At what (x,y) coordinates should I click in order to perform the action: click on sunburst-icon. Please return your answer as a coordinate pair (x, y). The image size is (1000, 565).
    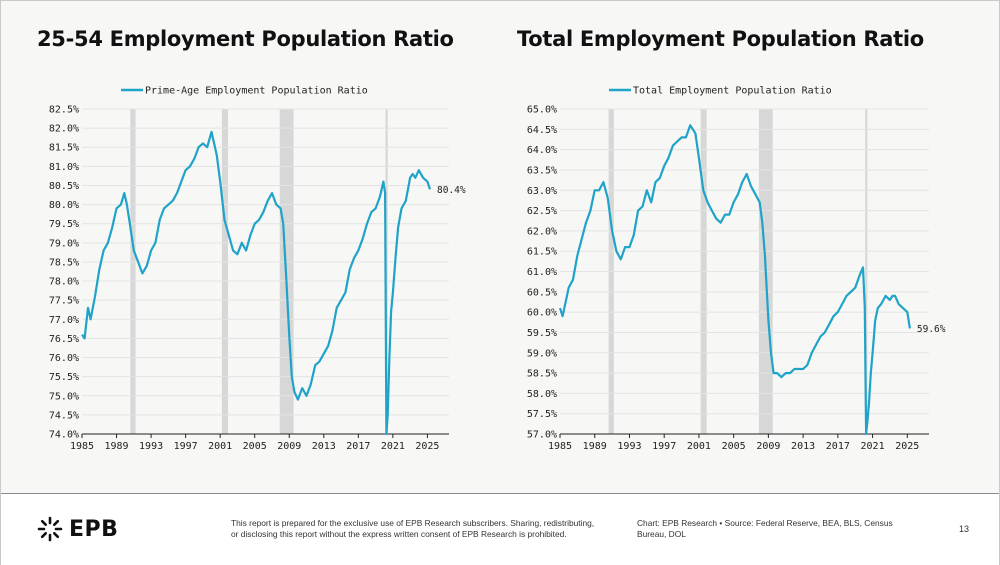
    Looking at the image, I should click on (50, 529).